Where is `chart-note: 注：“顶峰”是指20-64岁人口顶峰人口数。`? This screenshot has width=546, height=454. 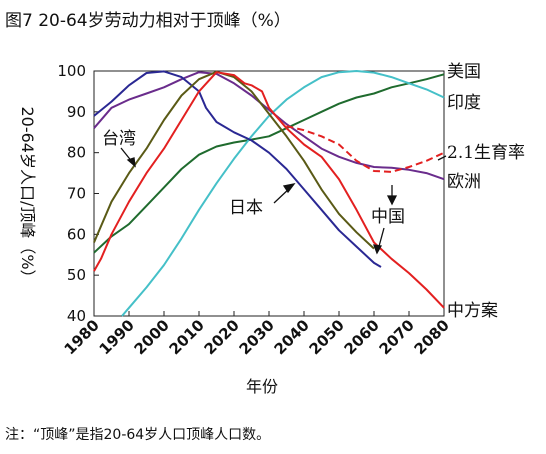 chart-note: 注：“顶峰”是指20-64岁人口顶峰人口数。 is located at coordinates (138, 435).